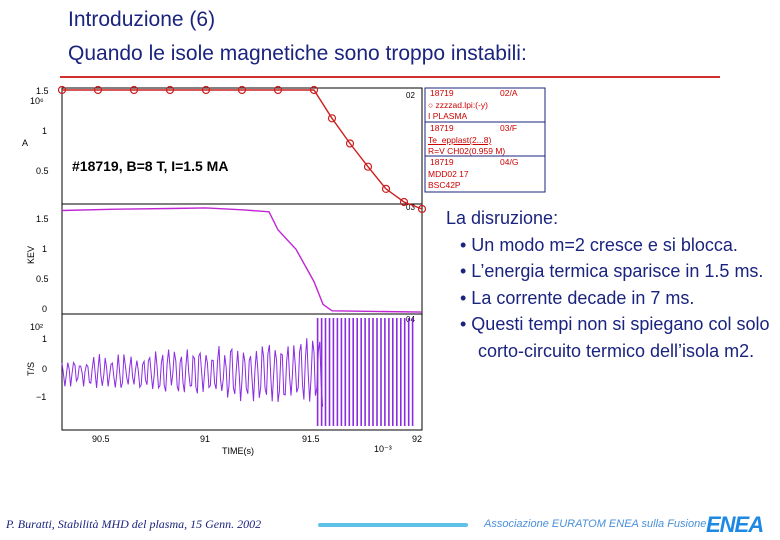 The image size is (780, 540). What do you see at coordinates (242, 146) in the screenshot?
I see `plot1-frame` at bounding box center [242, 146].